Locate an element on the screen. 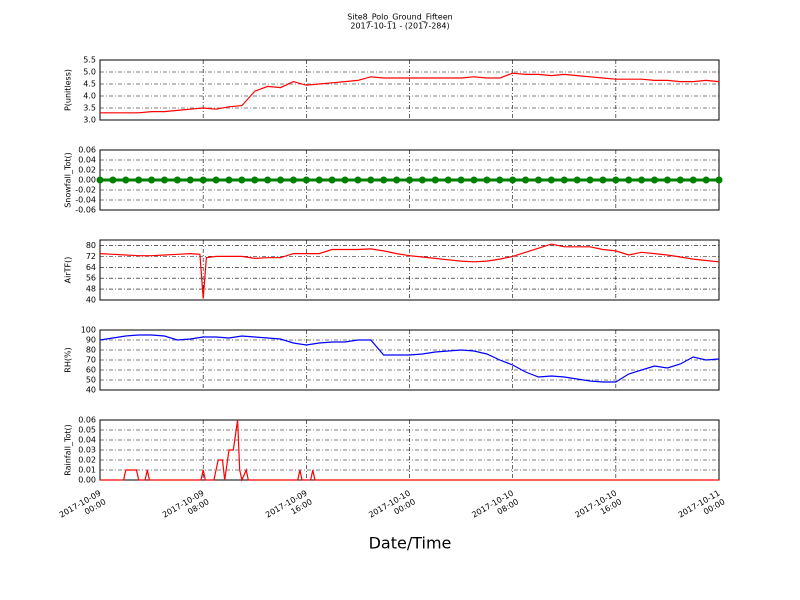  y-tick-label: -0.06 is located at coordinates (85, 210).